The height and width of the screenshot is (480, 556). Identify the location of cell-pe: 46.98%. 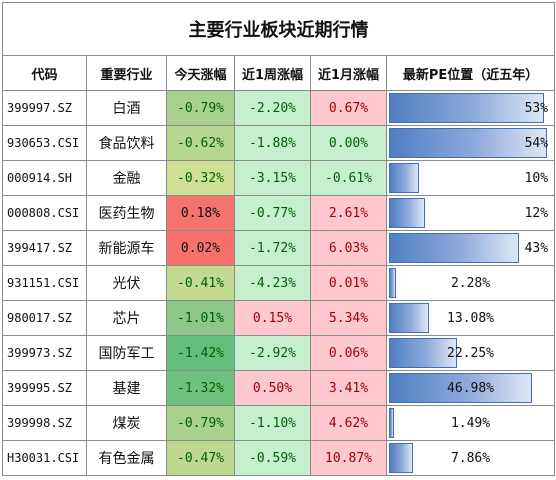
(470, 388).